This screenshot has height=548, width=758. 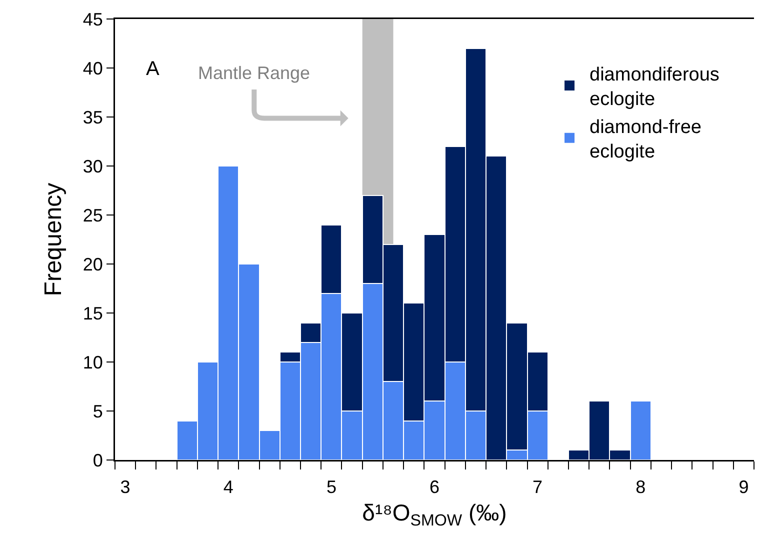 What do you see at coordinates (92, 166) in the screenshot?
I see `y-tick-label: 30` at bounding box center [92, 166].